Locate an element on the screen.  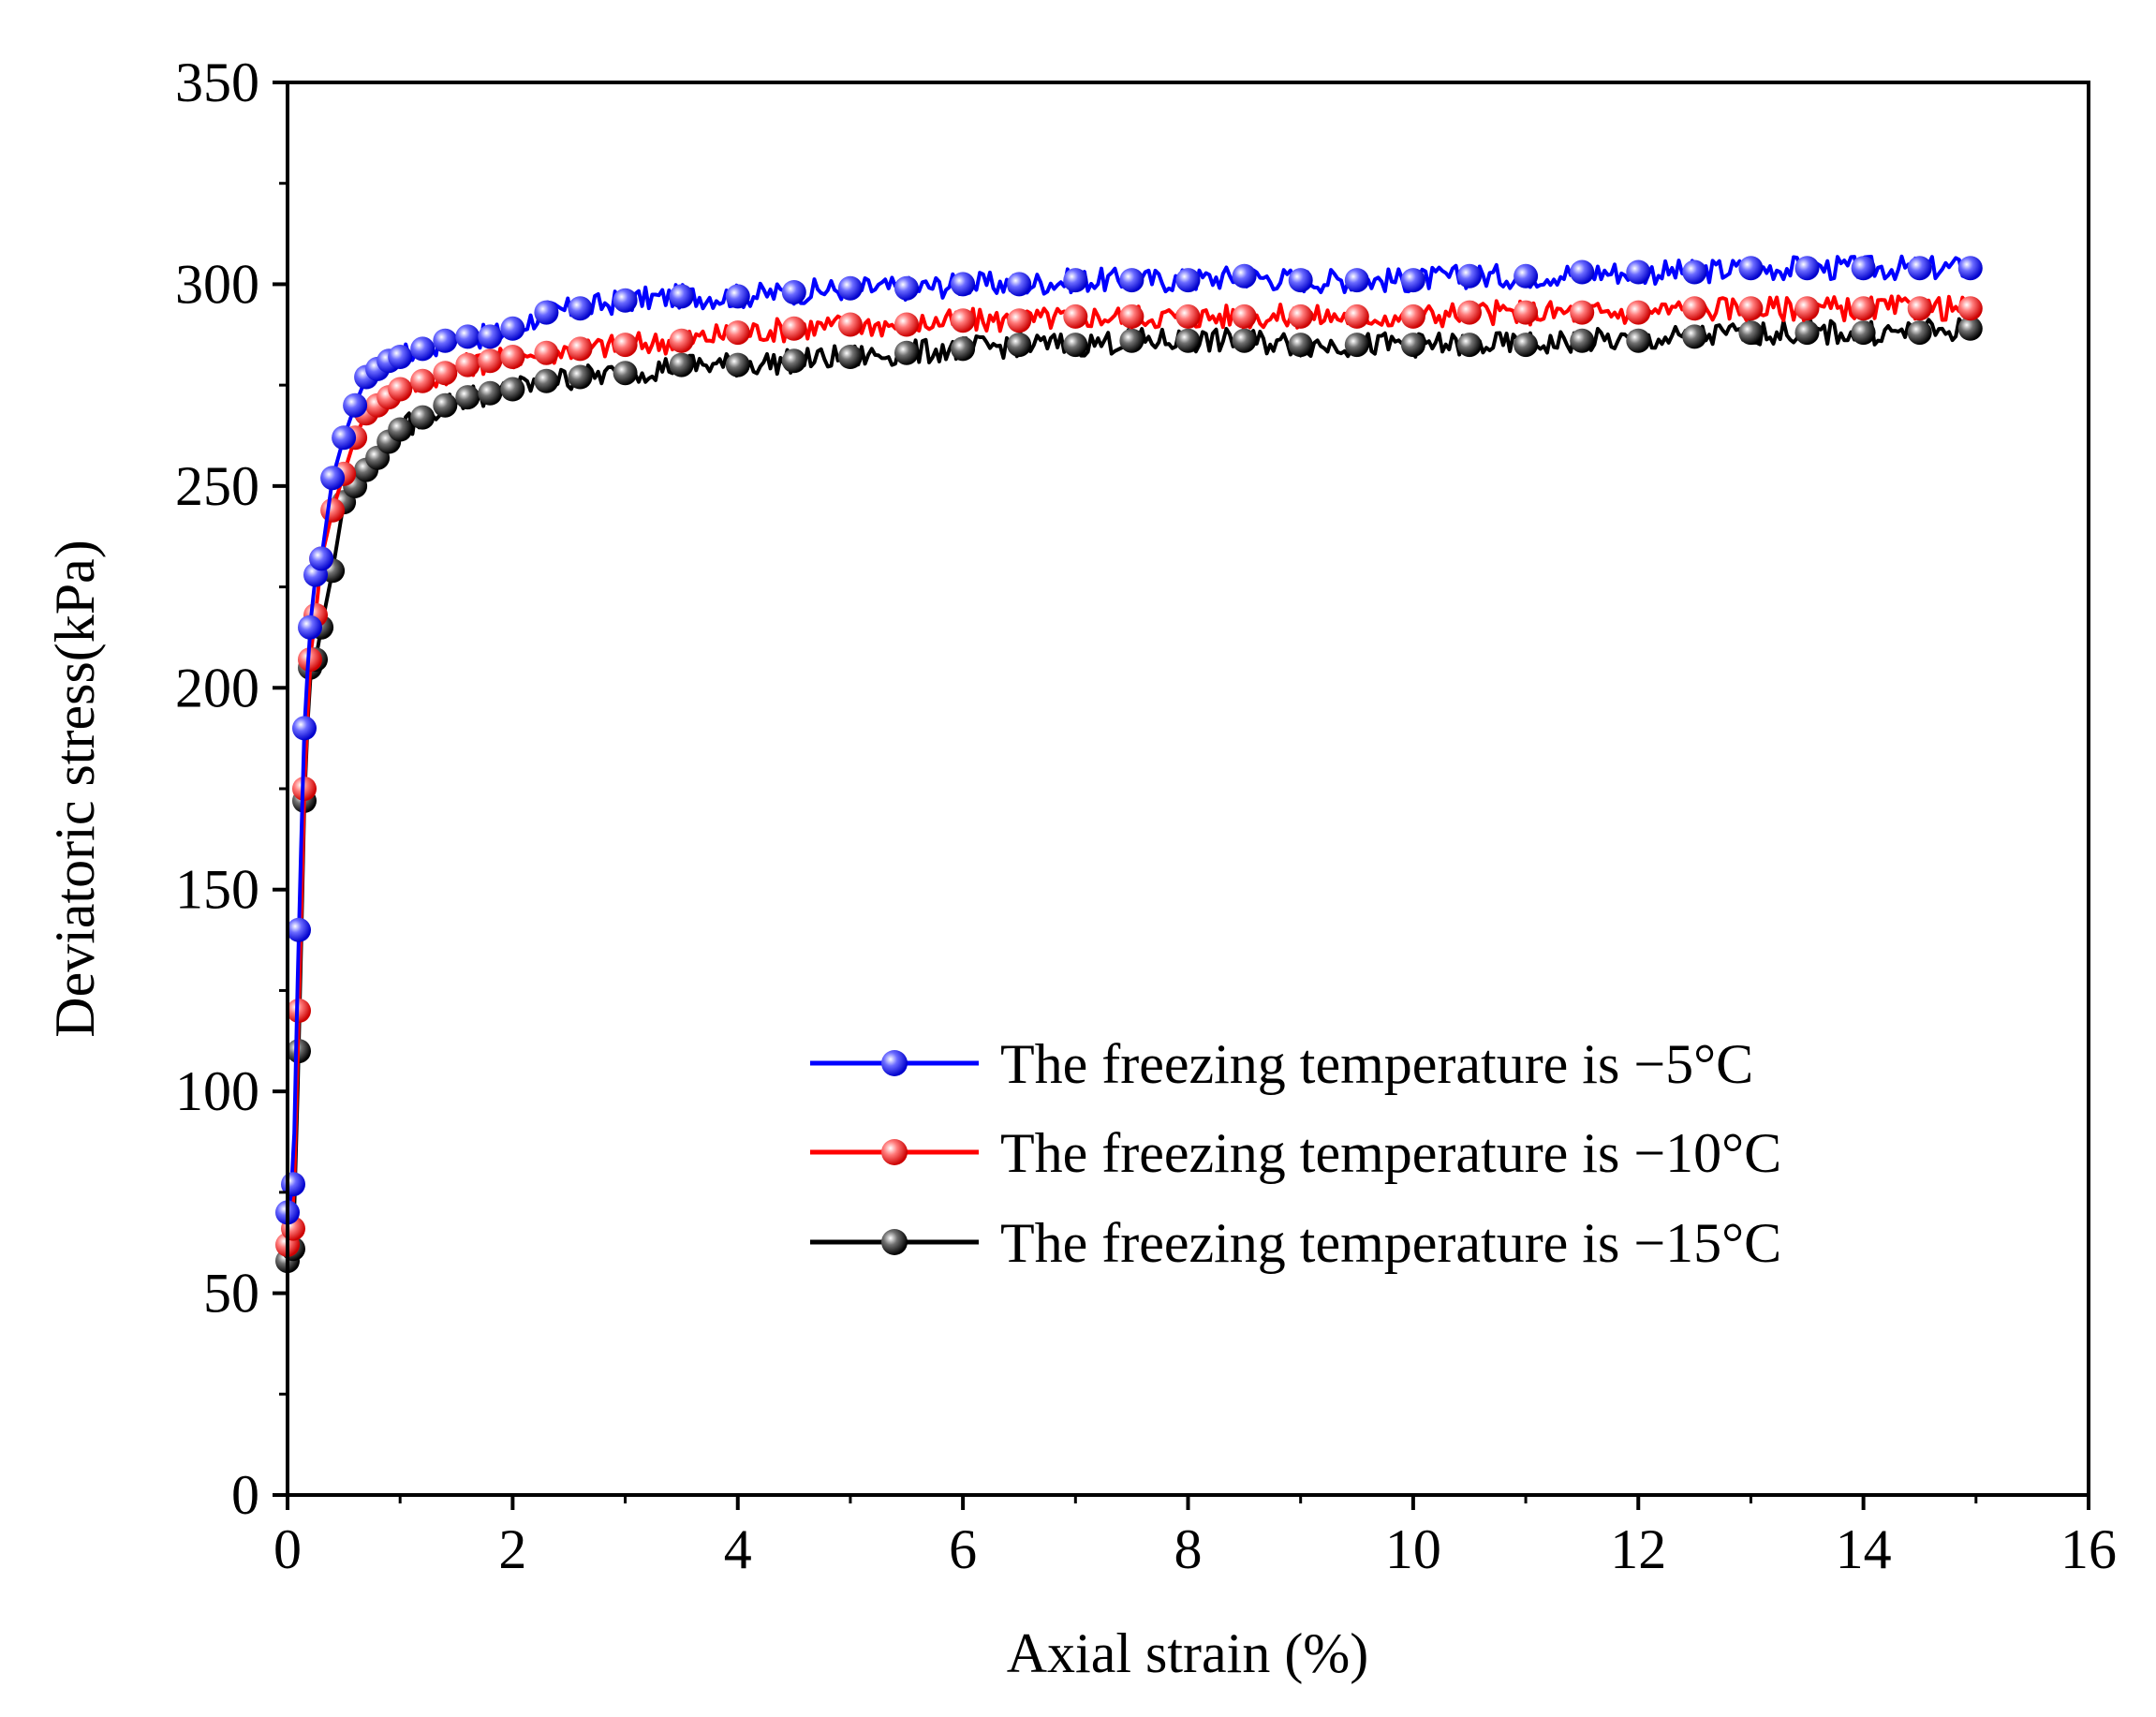
x-tick-label: 14 is located at coordinates (1864, 1549).